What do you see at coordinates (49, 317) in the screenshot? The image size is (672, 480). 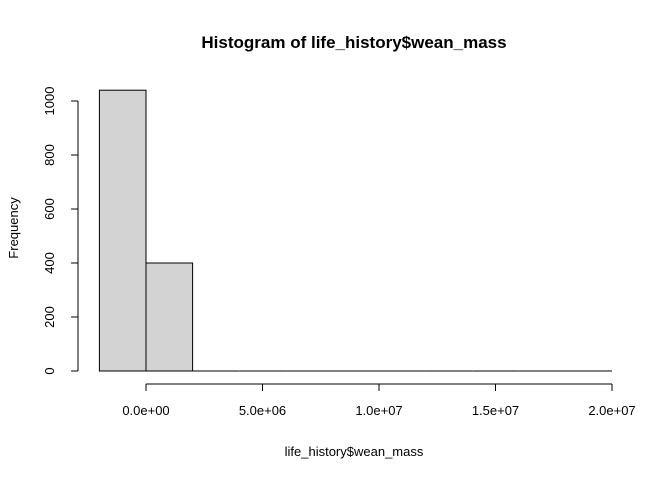 I see `y-tick-label: 200` at bounding box center [49, 317].